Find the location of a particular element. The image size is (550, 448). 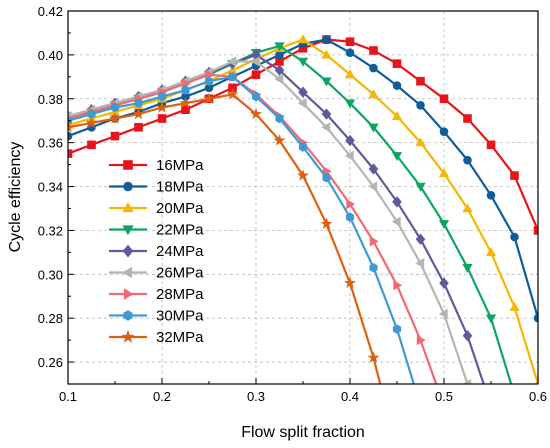

legend-item: 26MPa is located at coordinates (156, 273).